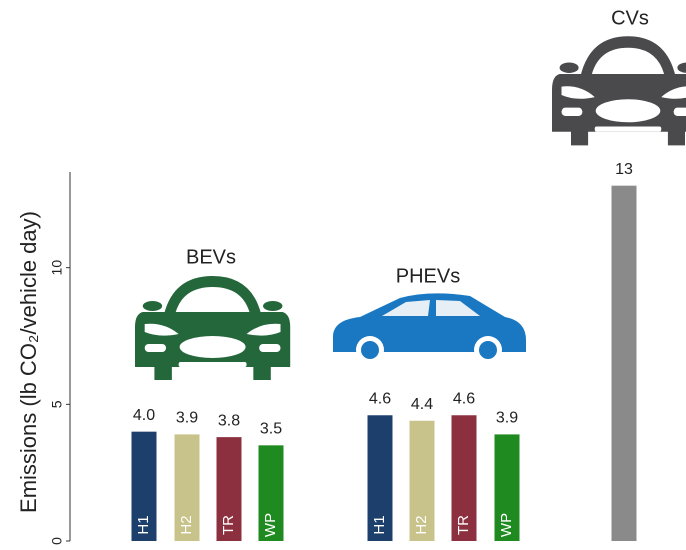 This screenshot has width=686, height=550. I want to click on y-axis-label: Emissions (lb CO₂/vehicle day), so click(28, 362).